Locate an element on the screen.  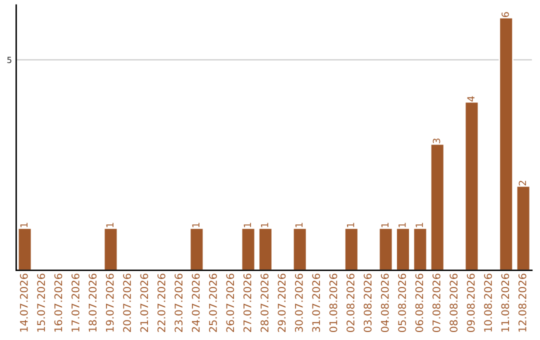
x-tick-label: 06.08.2026 is located at coordinates (419, 303).